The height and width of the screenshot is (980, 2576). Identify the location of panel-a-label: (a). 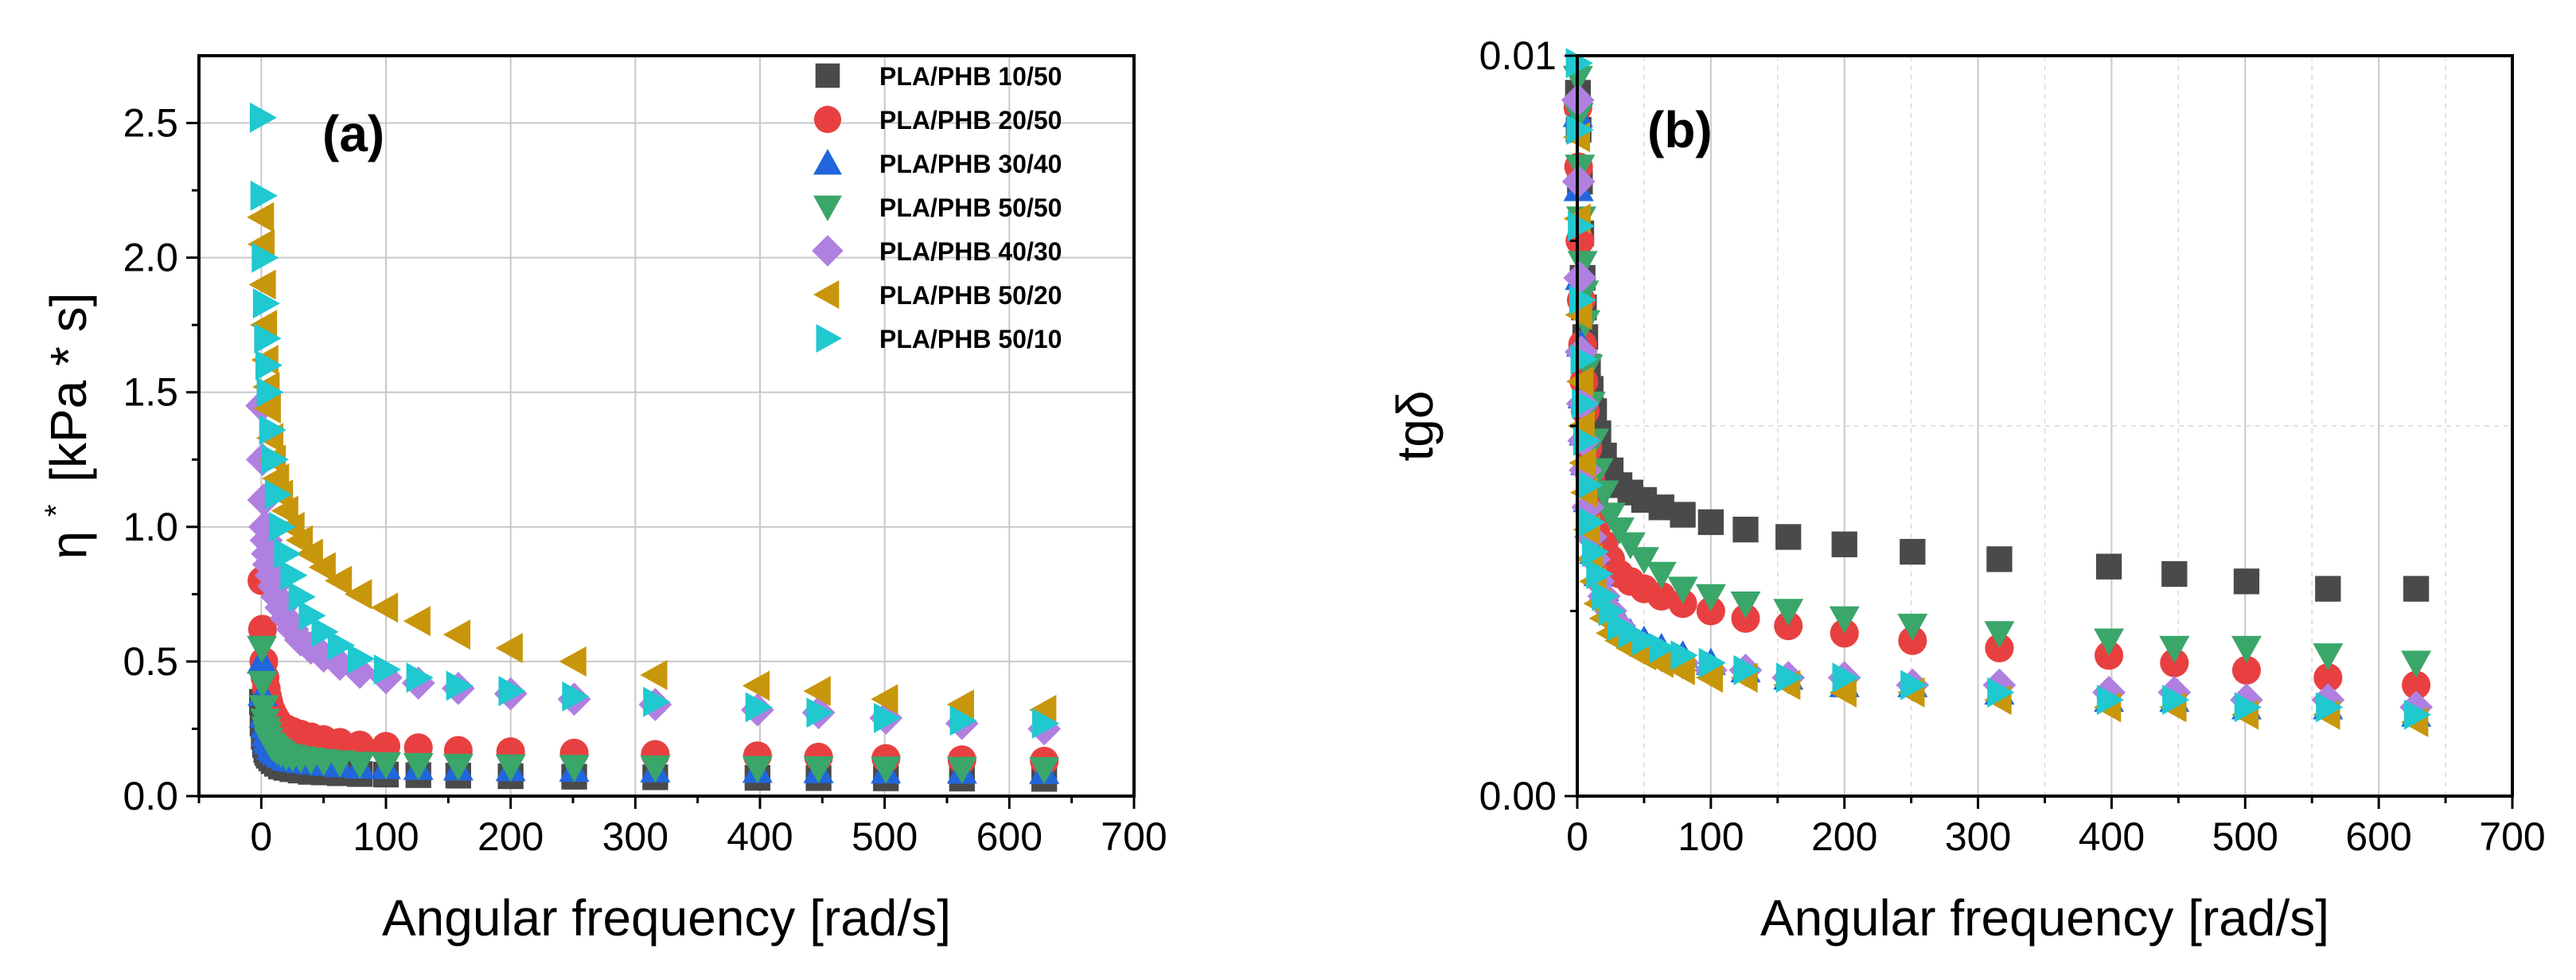
(353, 134).